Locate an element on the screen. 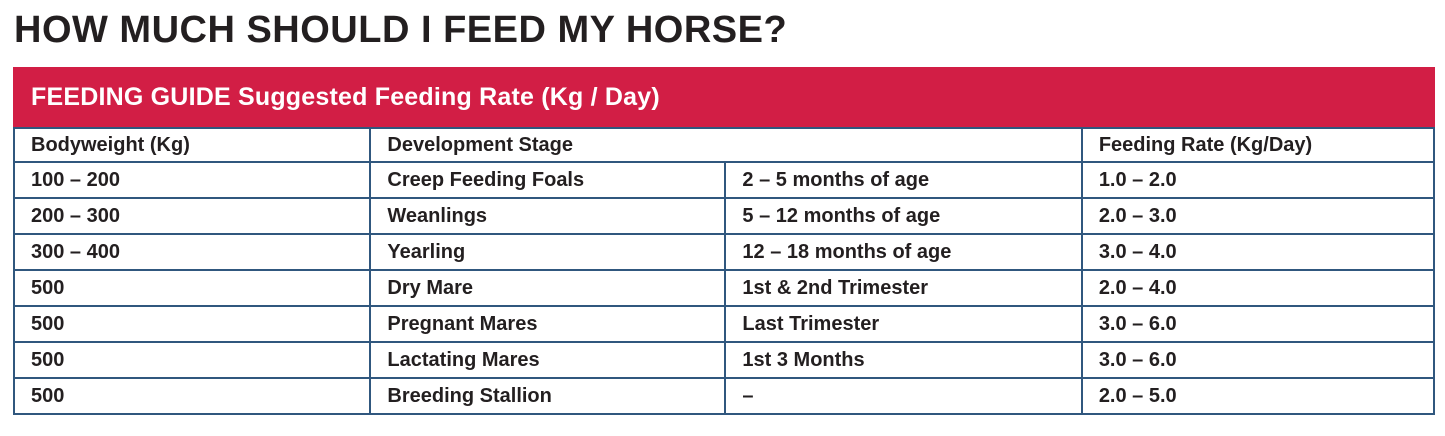  table-cell-bodyweight: 100 – 200 is located at coordinates (192, 180).